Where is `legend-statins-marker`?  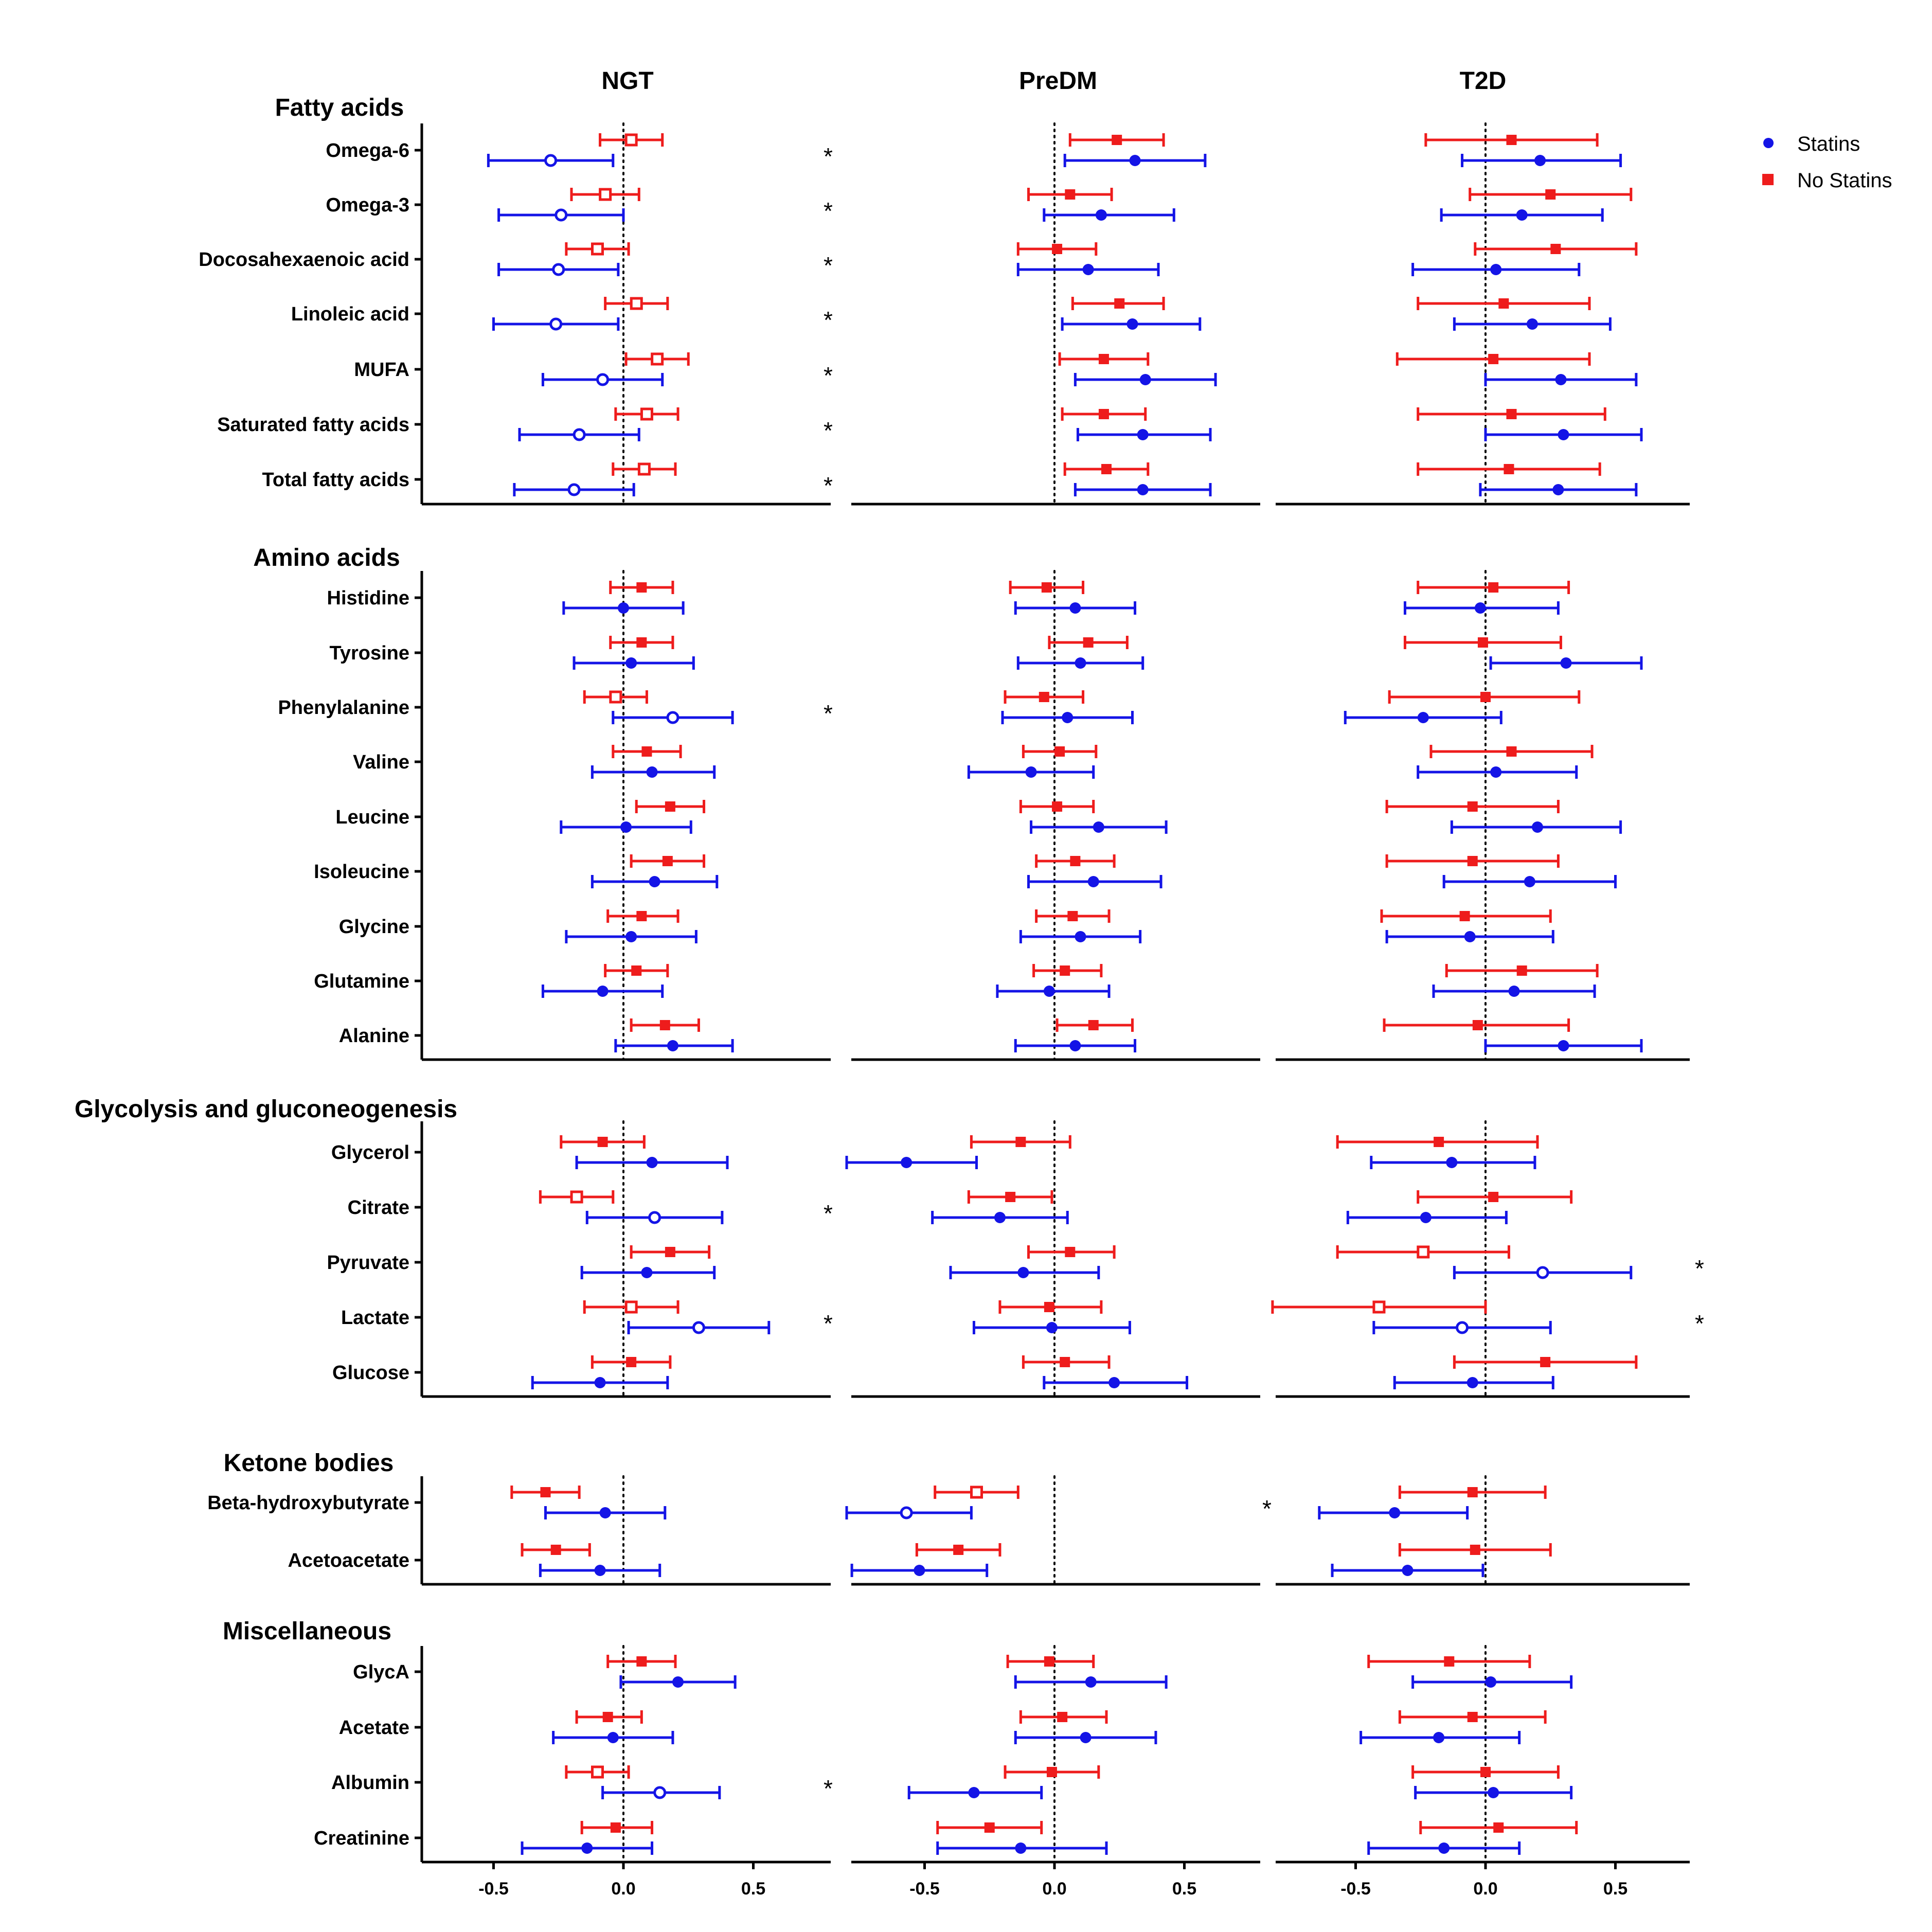
legend-statins-marker is located at coordinates (1769, 143).